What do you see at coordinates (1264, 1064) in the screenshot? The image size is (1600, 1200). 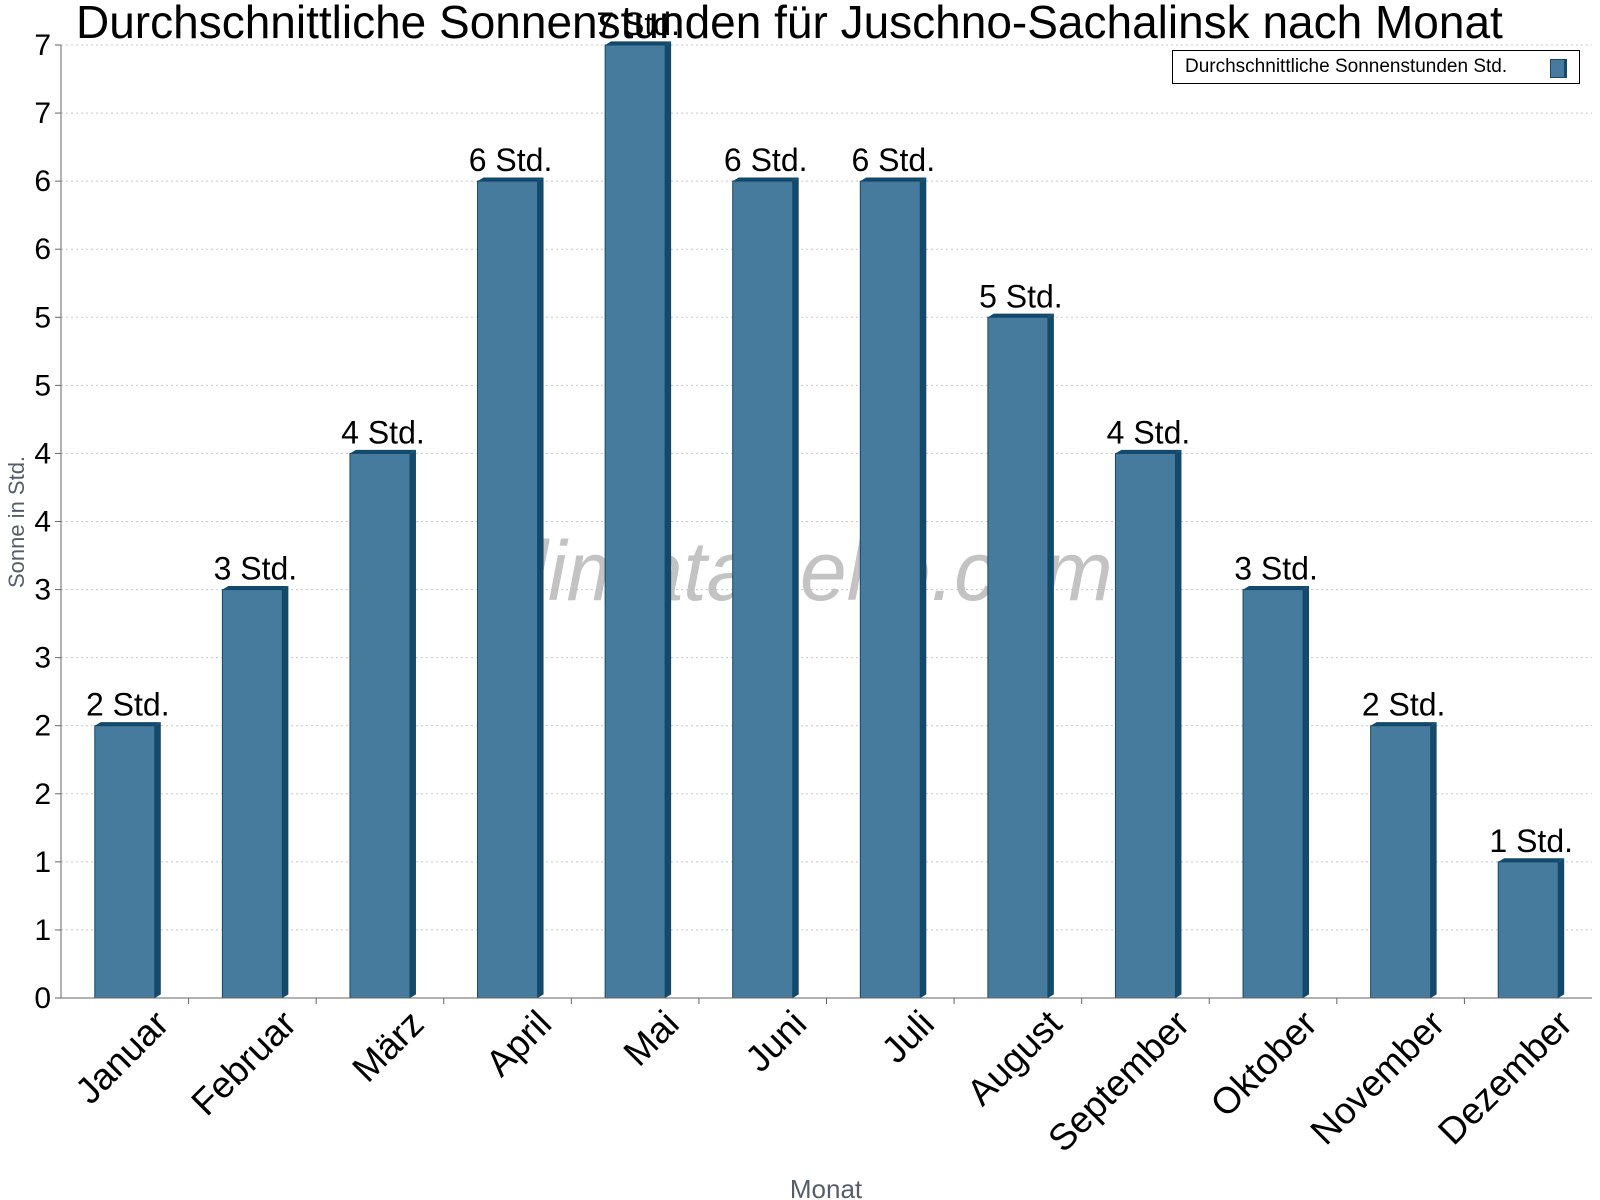 I see `x-tick-label: Oktober` at bounding box center [1264, 1064].